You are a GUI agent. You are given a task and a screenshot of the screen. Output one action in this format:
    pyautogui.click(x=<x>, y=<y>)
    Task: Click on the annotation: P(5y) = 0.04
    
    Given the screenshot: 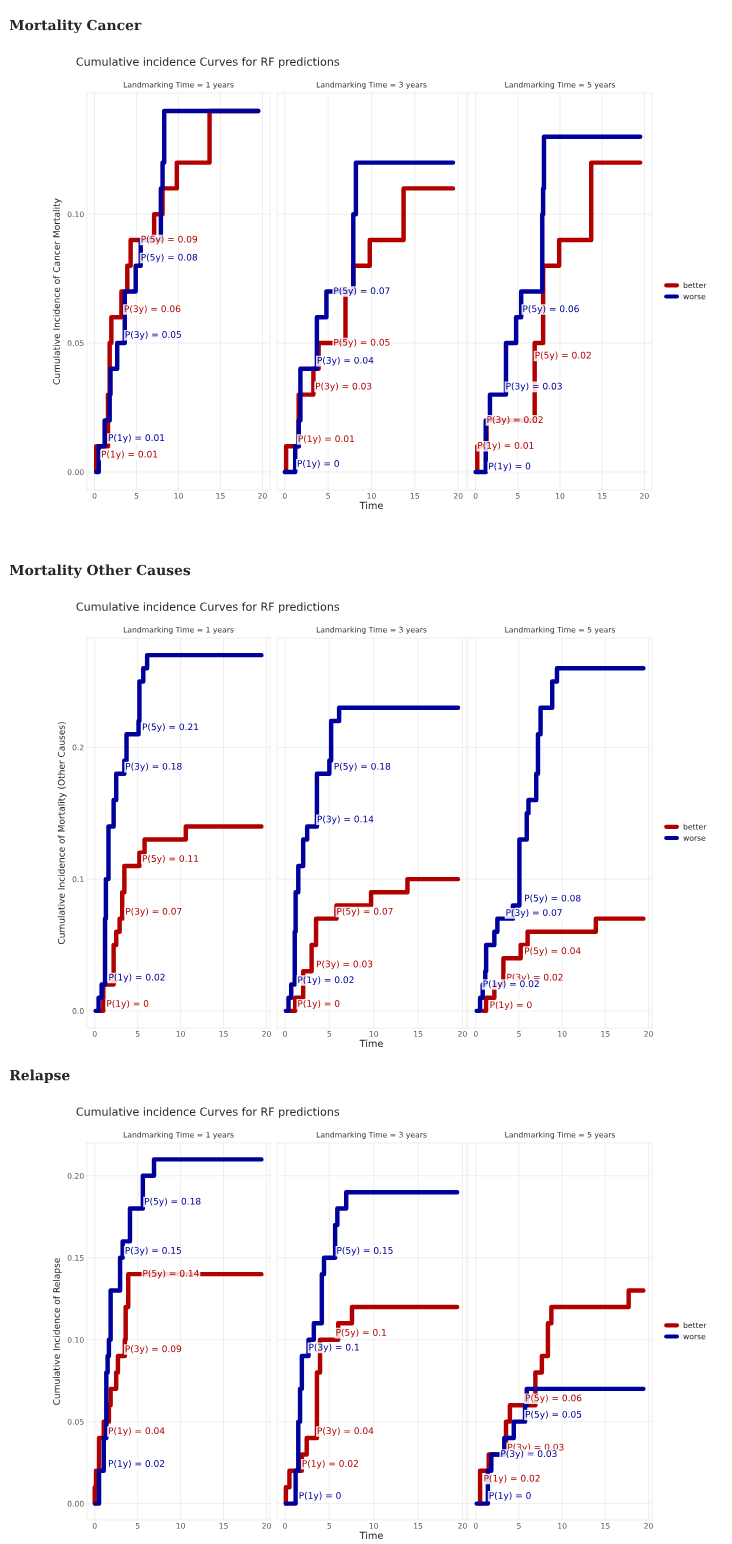 What is the action you would take?
    pyautogui.click(x=553, y=951)
    